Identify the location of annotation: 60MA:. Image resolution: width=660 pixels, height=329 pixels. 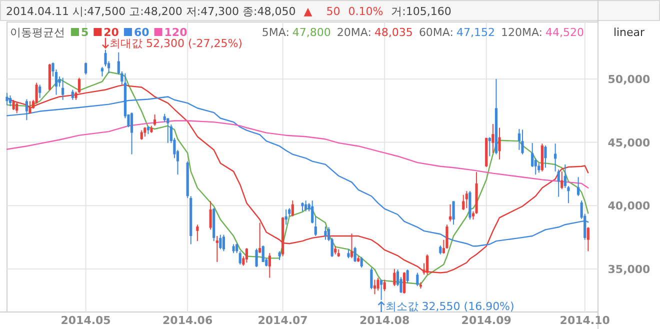
(436, 32).